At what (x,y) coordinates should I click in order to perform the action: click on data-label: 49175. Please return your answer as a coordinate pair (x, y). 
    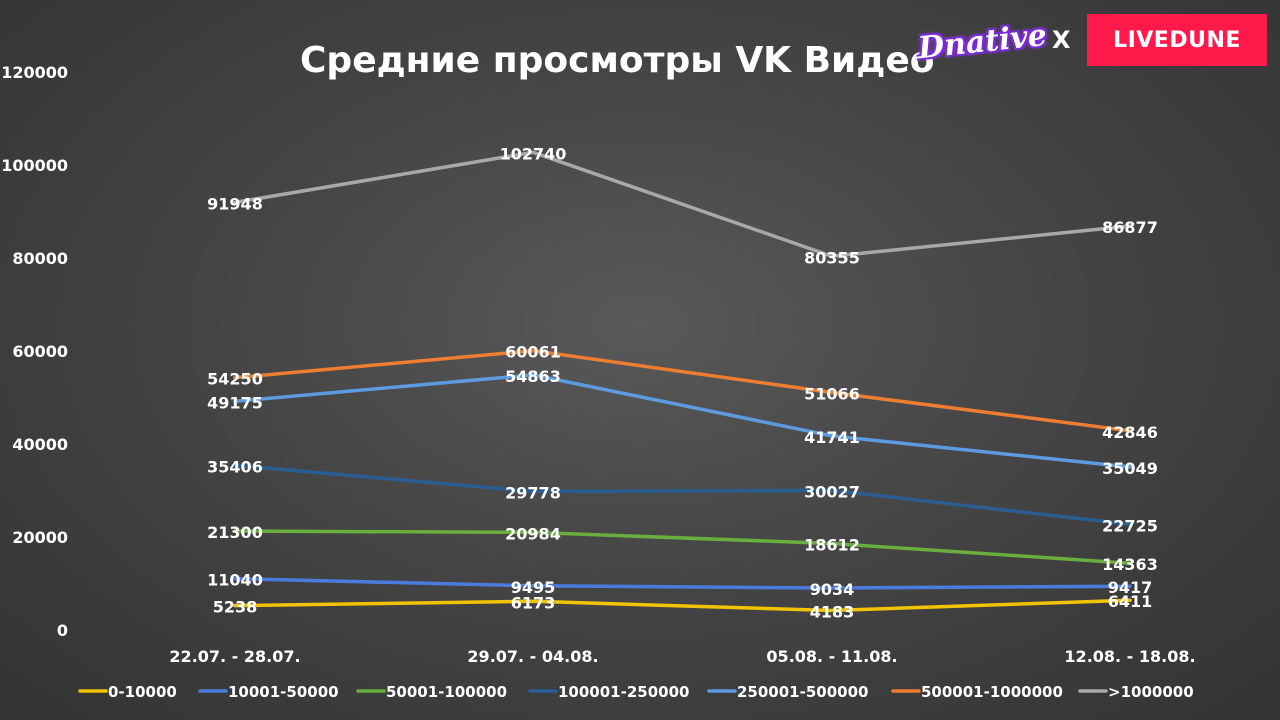
    Looking at the image, I should click on (235, 402).